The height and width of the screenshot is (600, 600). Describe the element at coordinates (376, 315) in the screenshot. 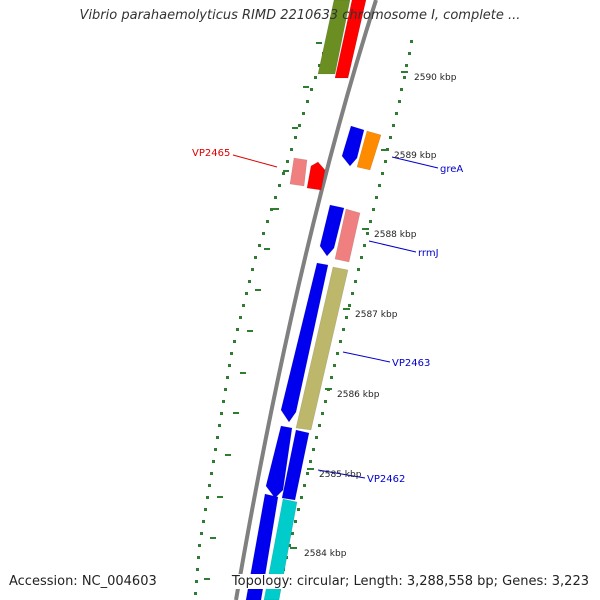

I see `kbp-label: 2587 kbp` at that location.